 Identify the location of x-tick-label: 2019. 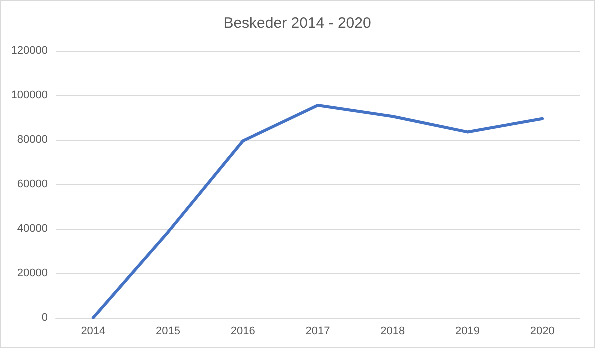
(467, 332).